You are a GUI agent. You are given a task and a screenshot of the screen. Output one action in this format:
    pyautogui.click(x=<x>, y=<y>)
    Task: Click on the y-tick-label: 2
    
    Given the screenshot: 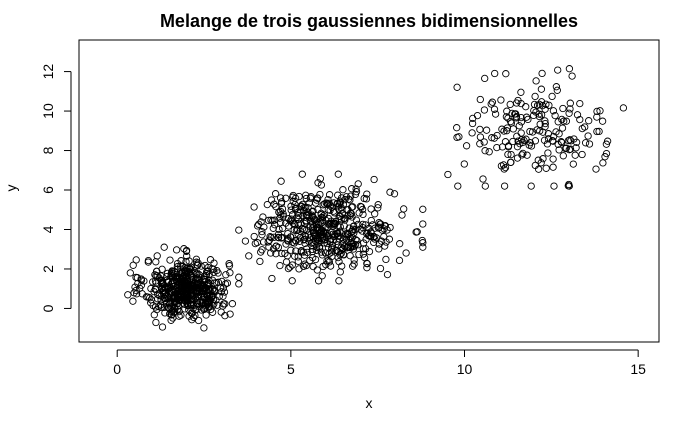 What is the action you would take?
    pyautogui.click(x=48, y=269)
    